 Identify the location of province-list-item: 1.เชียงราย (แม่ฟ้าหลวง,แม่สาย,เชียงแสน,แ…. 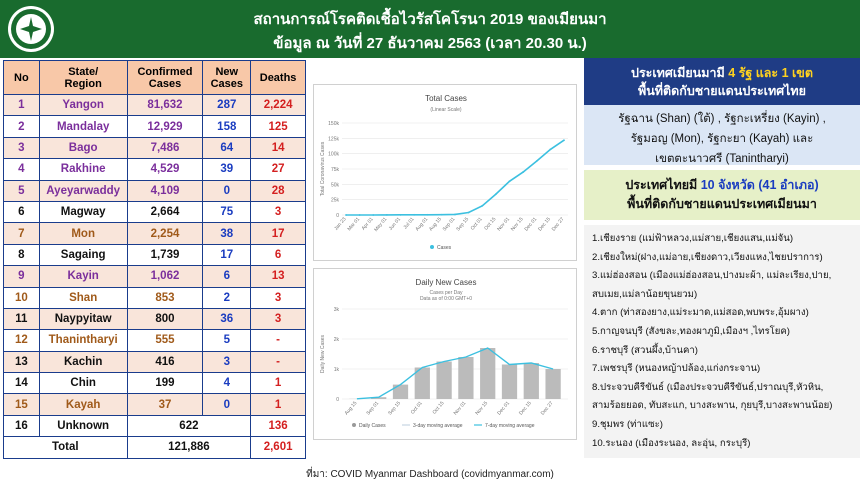
(693, 238).